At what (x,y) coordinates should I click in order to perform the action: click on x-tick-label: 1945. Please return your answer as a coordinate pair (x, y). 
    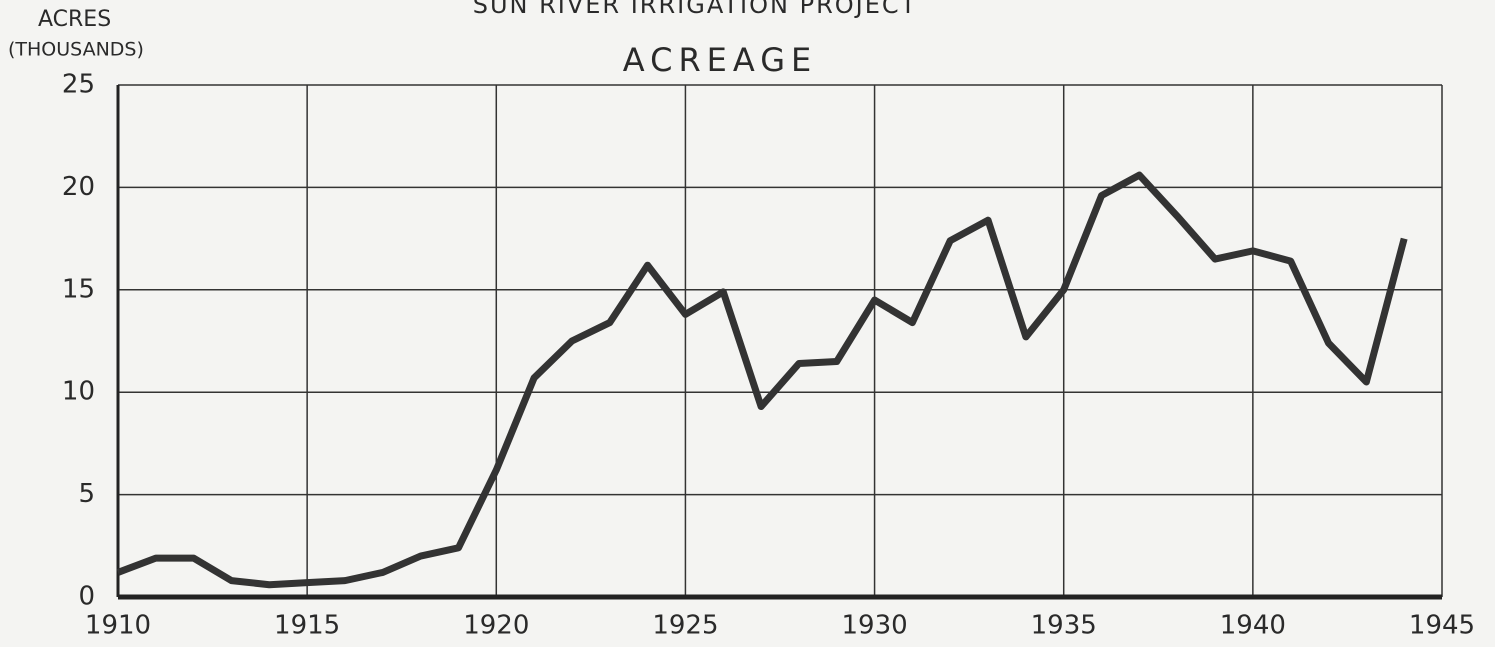
    Looking at the image, I should click on (1442, 626).